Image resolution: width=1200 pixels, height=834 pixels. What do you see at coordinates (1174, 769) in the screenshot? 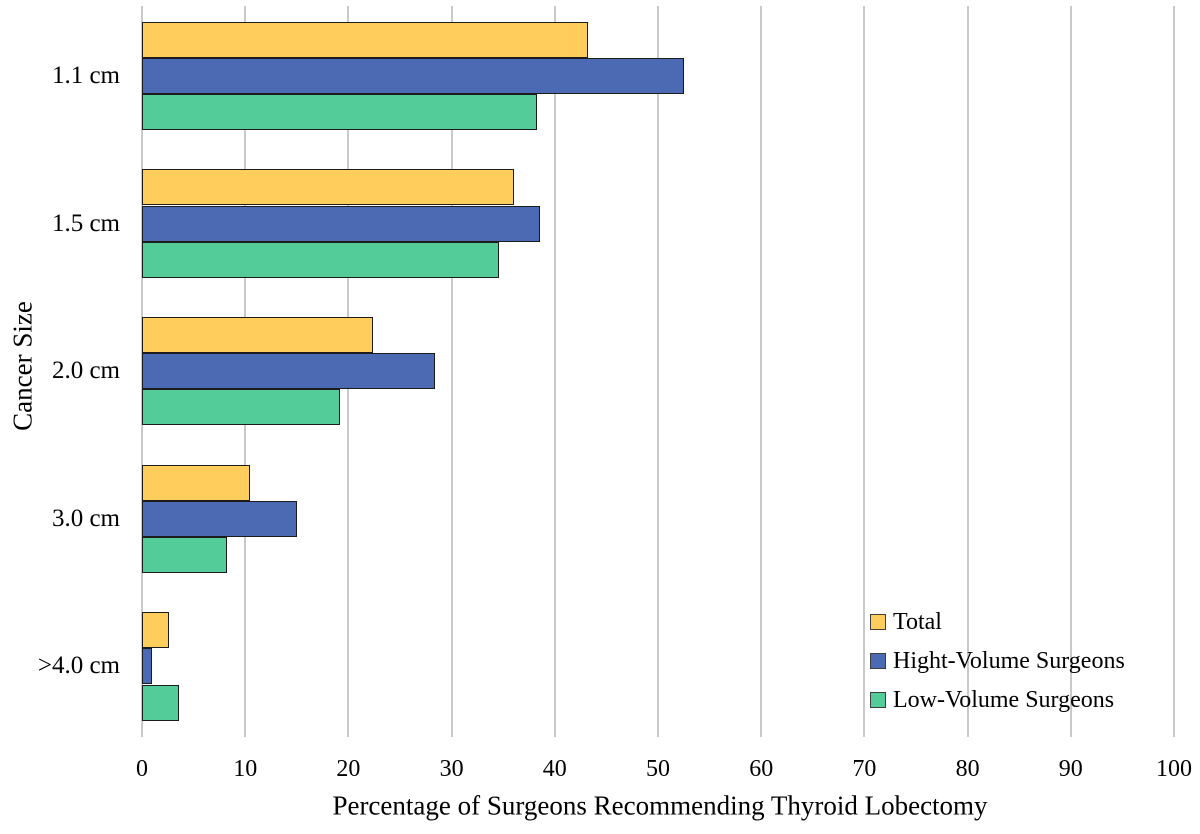
I see `x-tick-label: 100` at bounding box center [1174, 769].